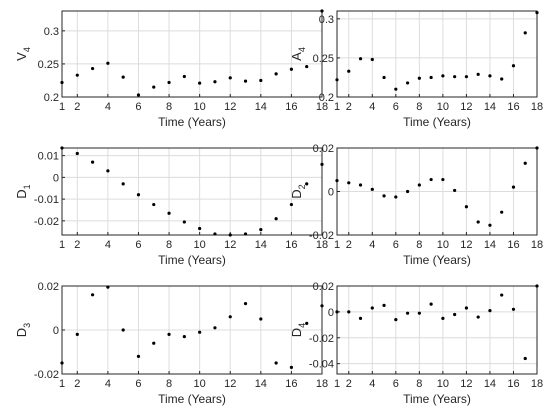  I want to click on x-tick-label: 6, so click(138, 384).